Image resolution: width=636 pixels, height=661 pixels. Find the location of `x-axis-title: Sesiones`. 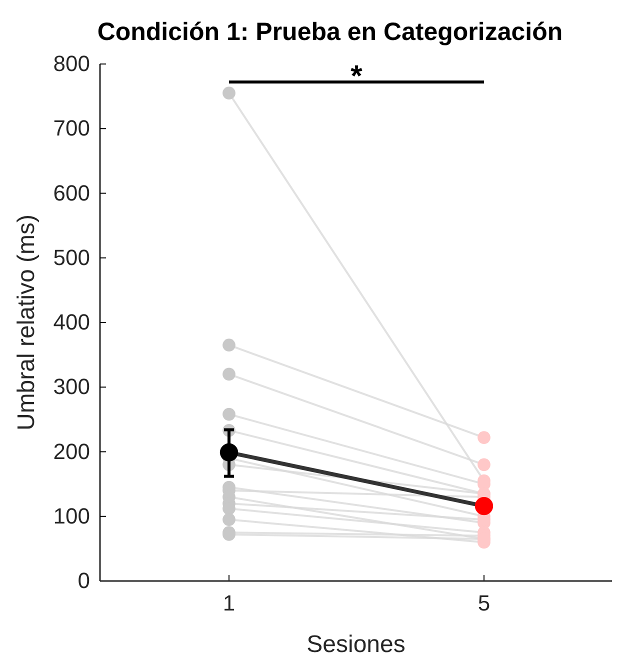

x-axis-title: Sesiones is located at coordinates (356, 644).